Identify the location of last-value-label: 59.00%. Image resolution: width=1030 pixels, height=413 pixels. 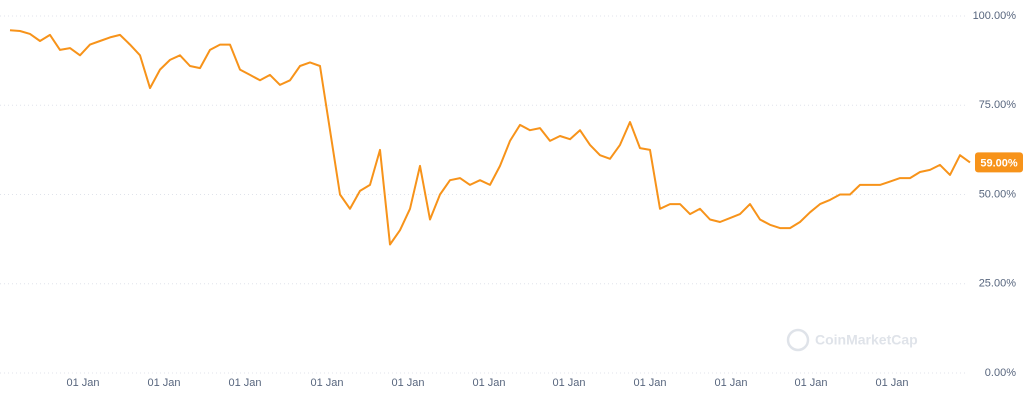
(999, 163).